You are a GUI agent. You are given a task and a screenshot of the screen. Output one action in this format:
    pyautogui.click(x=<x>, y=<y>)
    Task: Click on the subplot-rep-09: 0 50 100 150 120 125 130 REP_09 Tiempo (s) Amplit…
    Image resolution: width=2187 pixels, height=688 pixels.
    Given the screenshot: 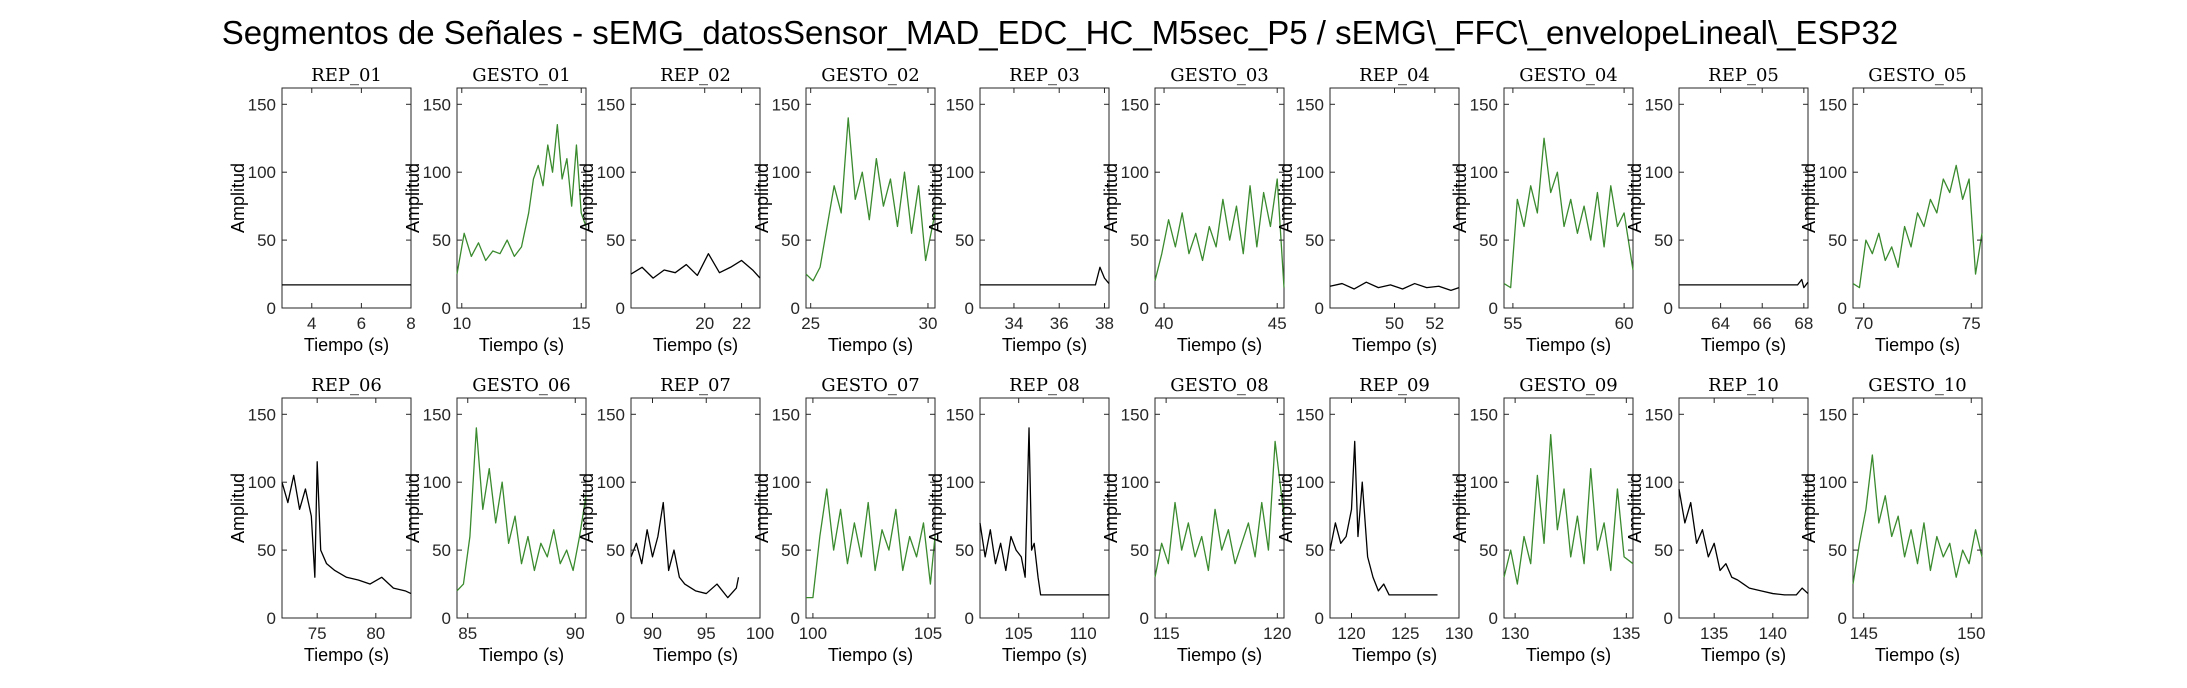 What is the action you would take?
    pyautogui.click(x=1374, y=520)
    